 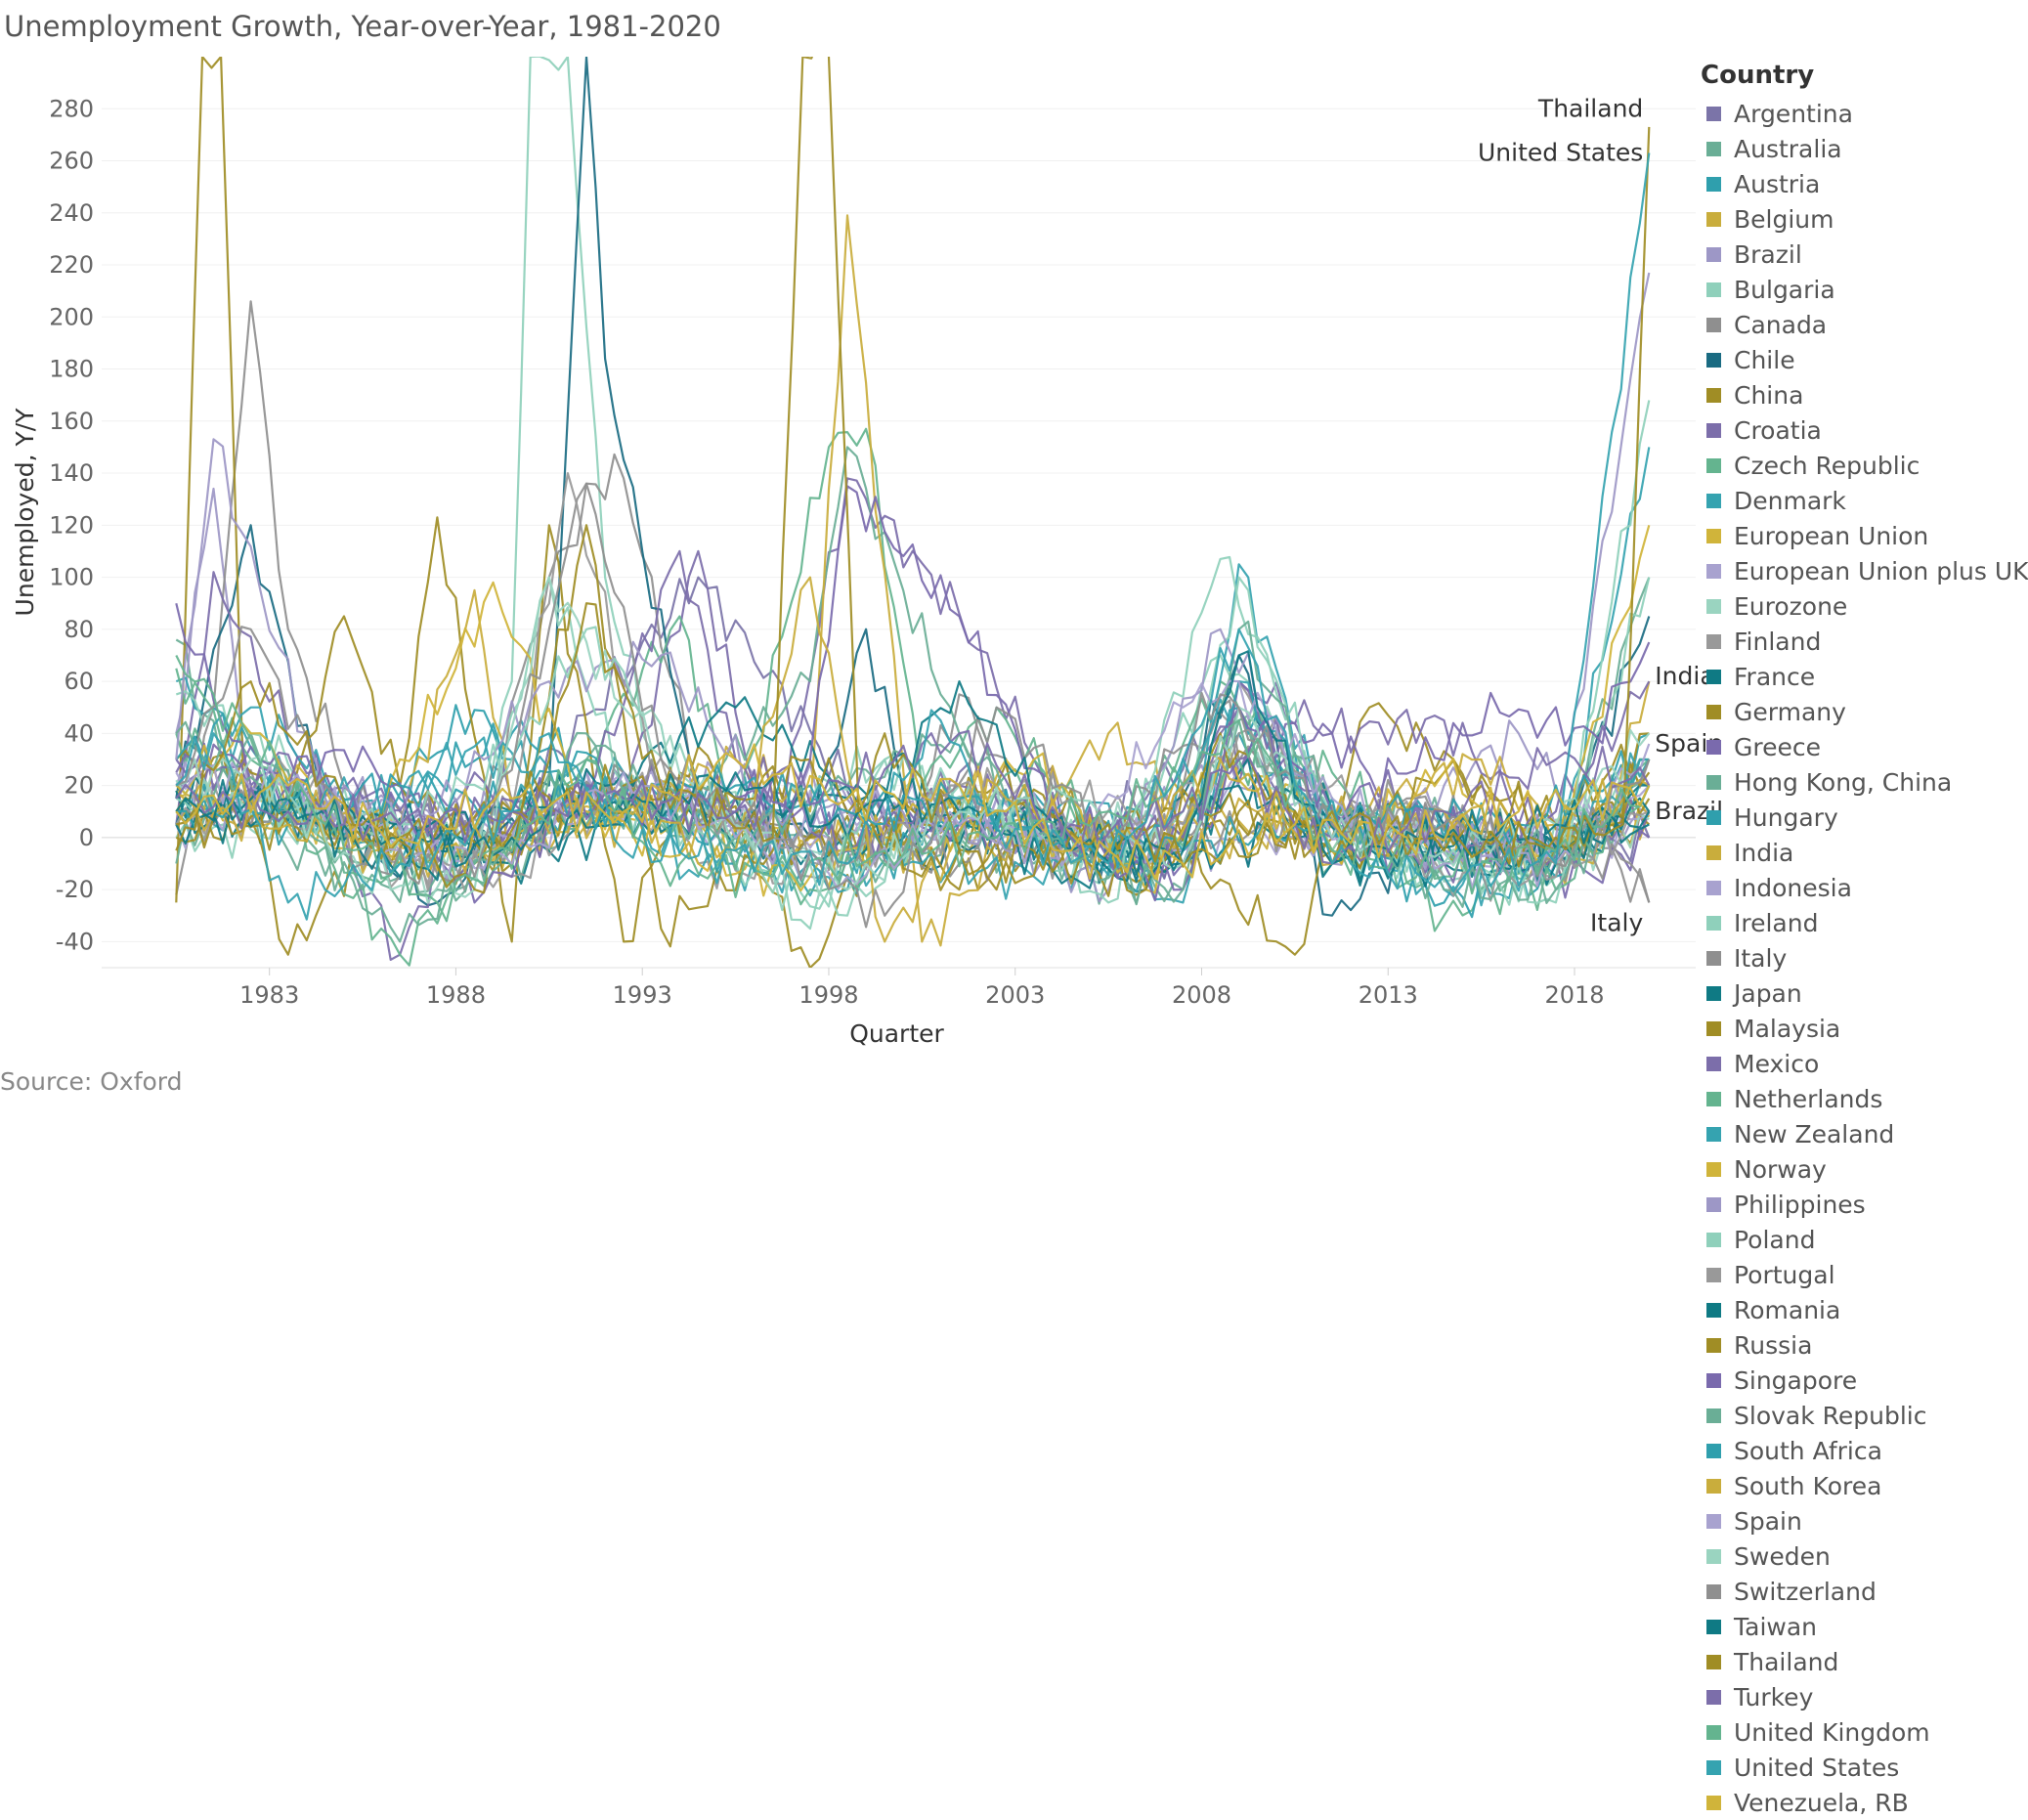 I want to click on legend-item: Taiwan, so click(x=1864, y=1626).